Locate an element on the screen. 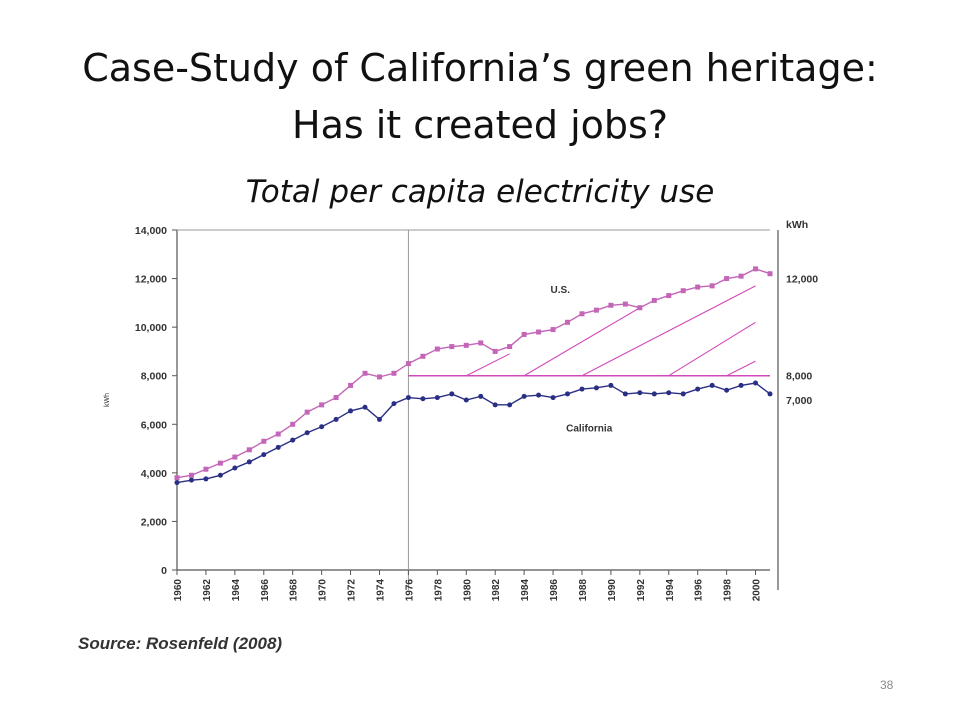  x-tick-label: 1996 is located at coordinates (699, 590).